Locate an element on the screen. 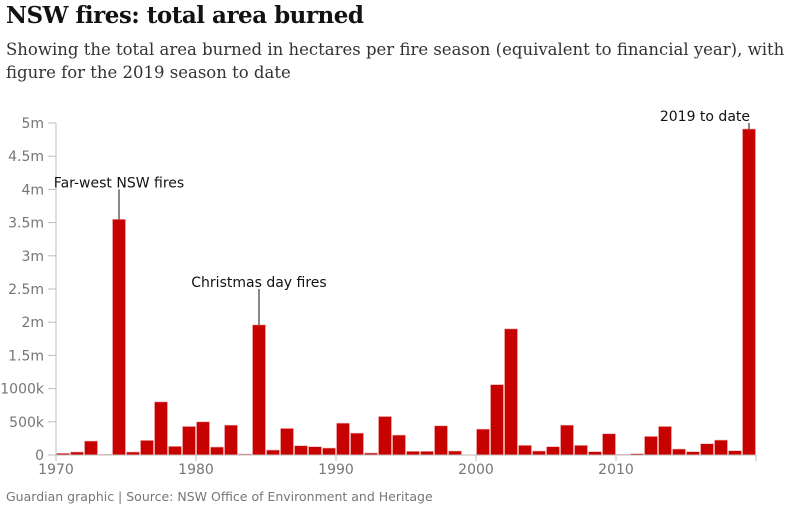 This screenshot has height=510, width=804. bar-2016 is located at coordinates (707, 449).